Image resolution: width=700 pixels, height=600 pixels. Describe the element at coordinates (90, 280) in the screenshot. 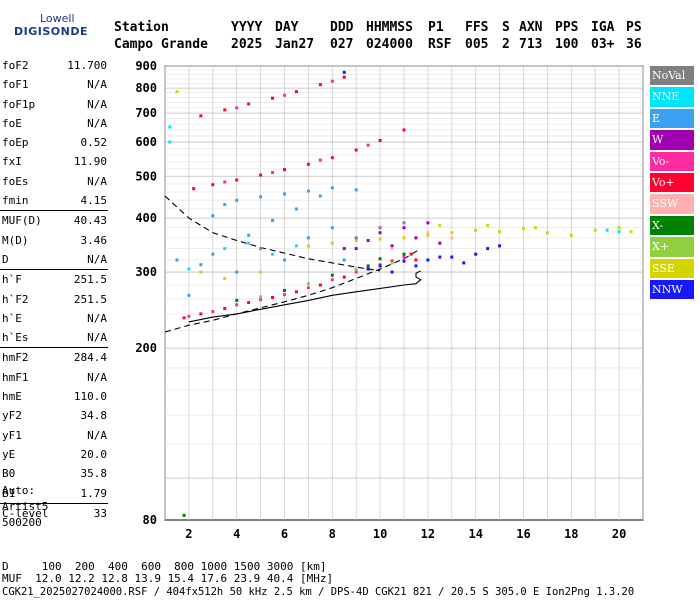

I see `param-value: 251.5` at that location.